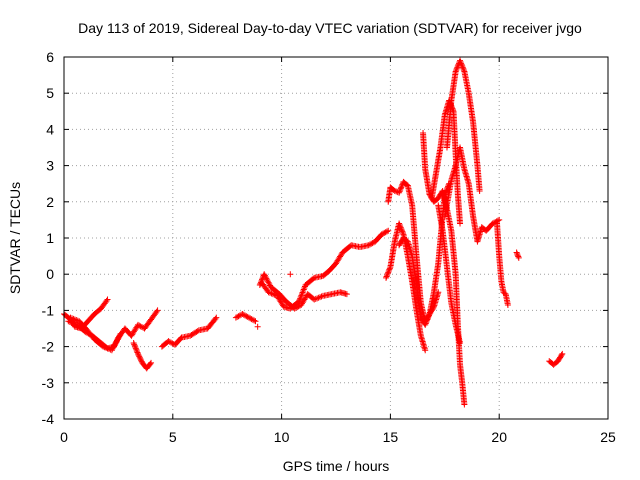 This screenshot has height=480, width=640. I want to click on x-tick-label: 0, so click(64, 437).